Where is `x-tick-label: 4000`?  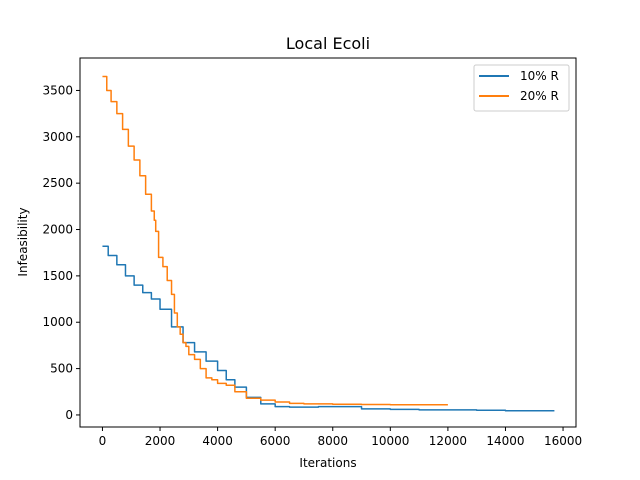 x-tick-label: 4000 is located at coordinates (217, 441).